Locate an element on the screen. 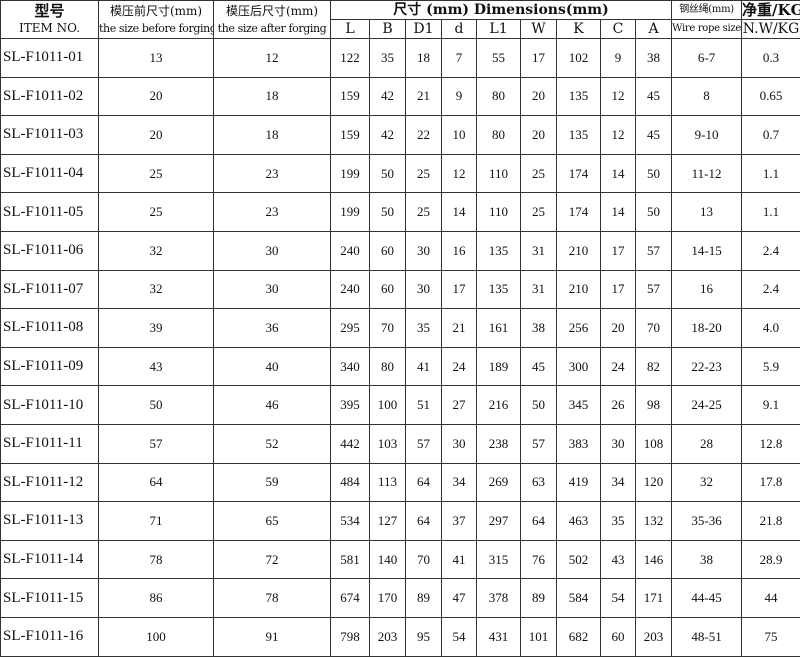 This screenshot has height=657, width=800. value-cell: 31 is located at coordinates (539, 250).